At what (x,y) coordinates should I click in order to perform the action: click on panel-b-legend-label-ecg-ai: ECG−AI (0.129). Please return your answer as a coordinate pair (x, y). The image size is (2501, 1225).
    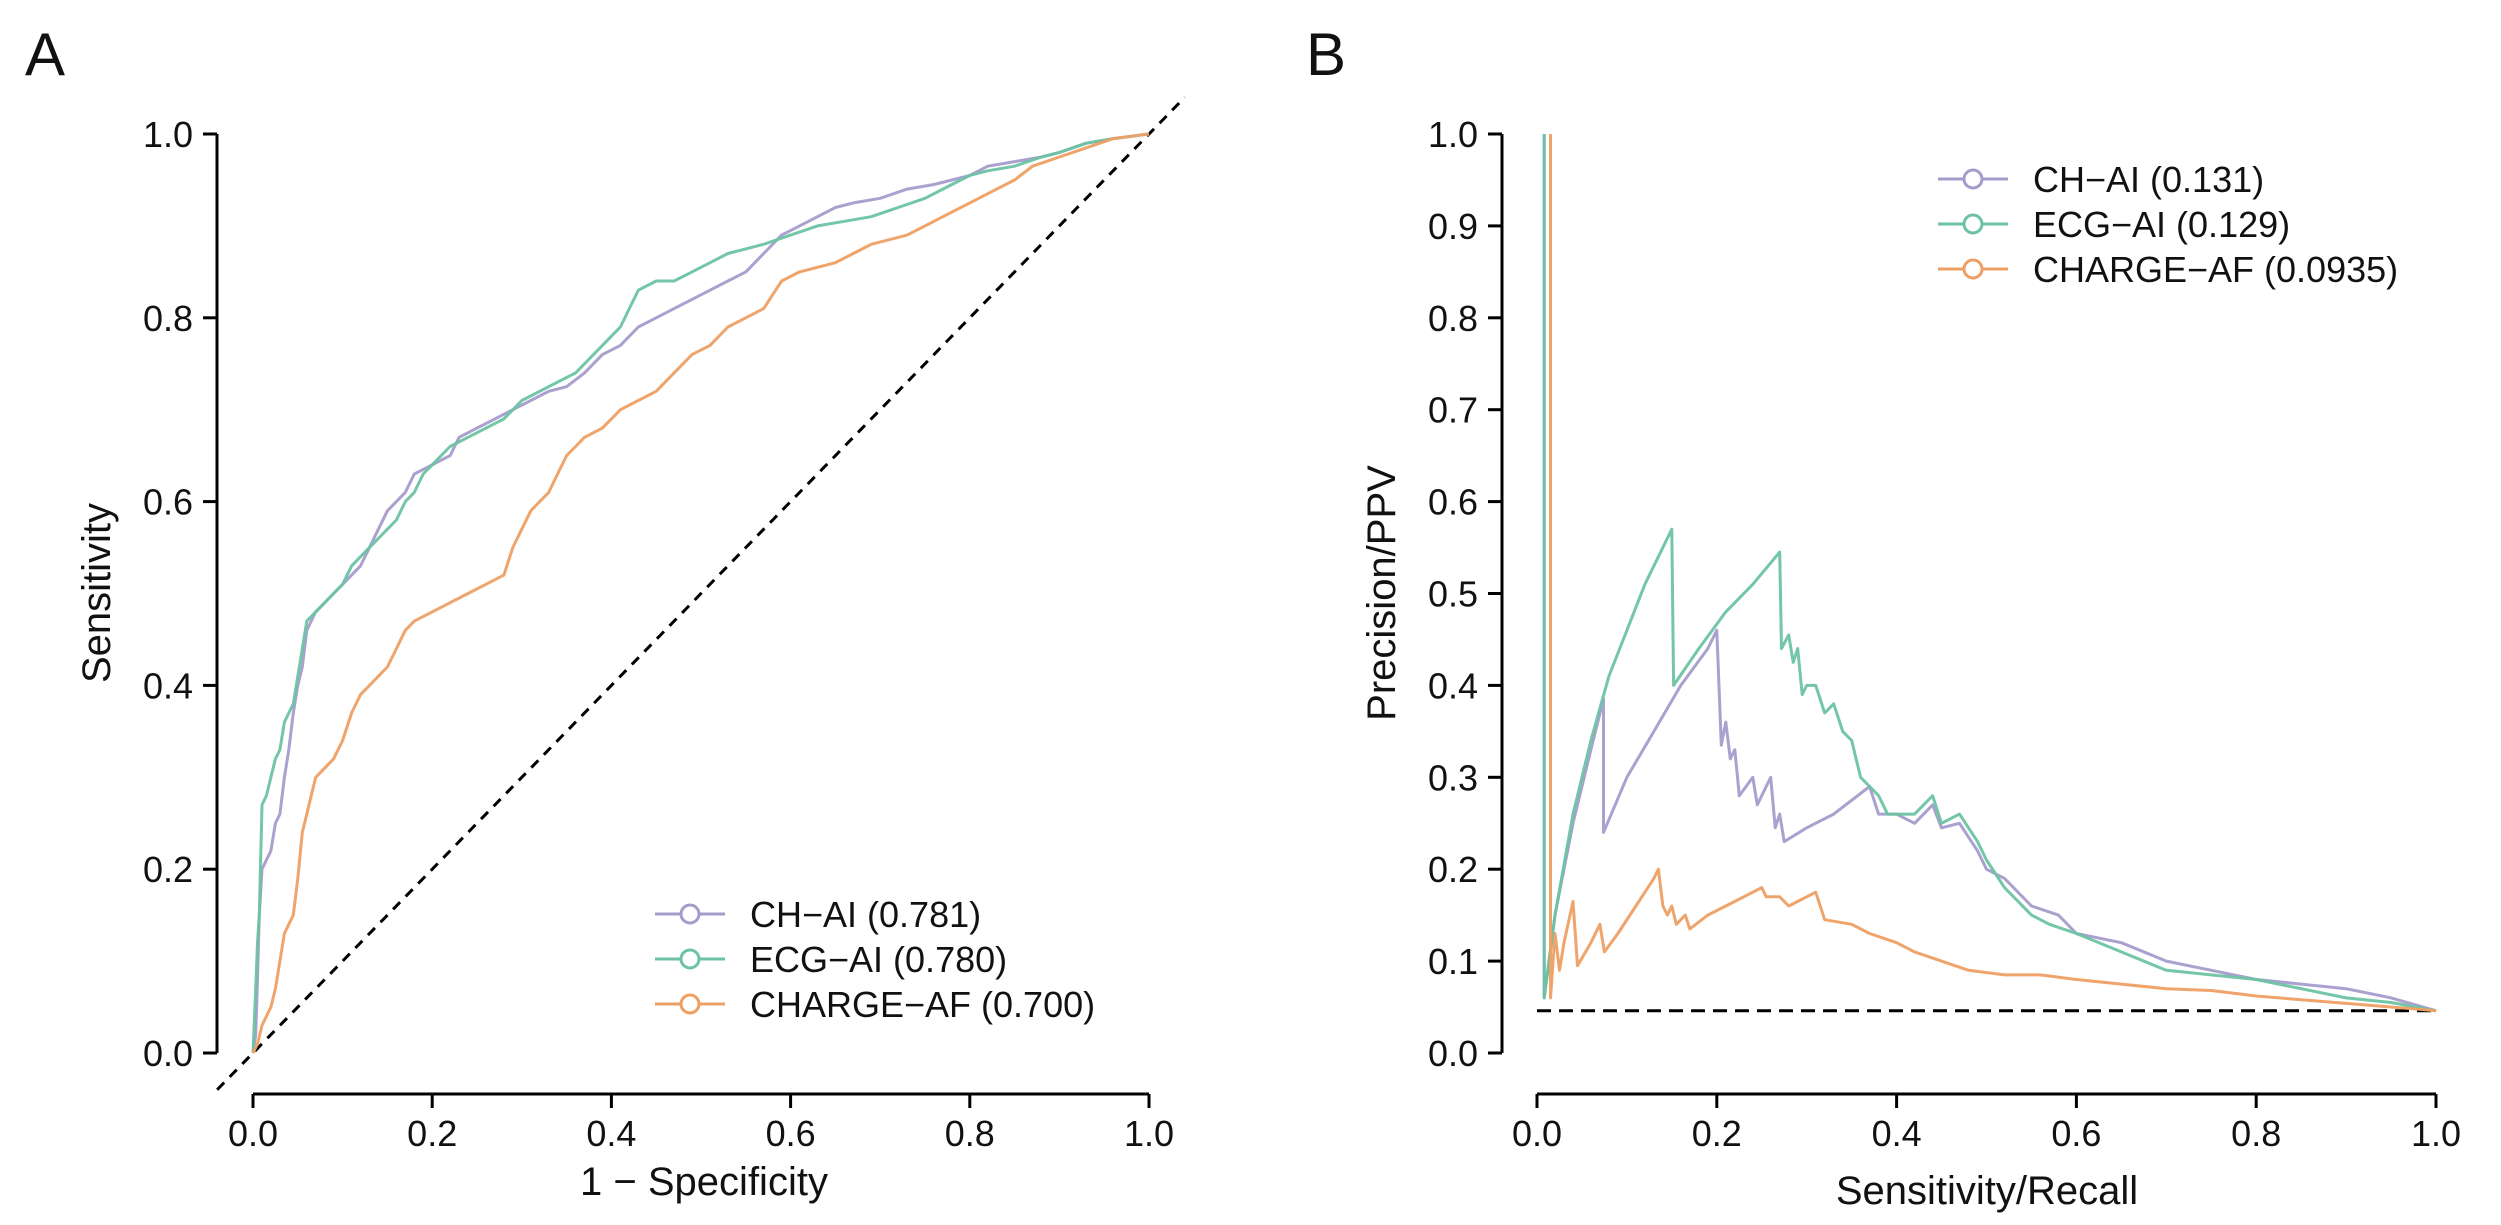
    Looking at the image, I should click on (2161, 224).